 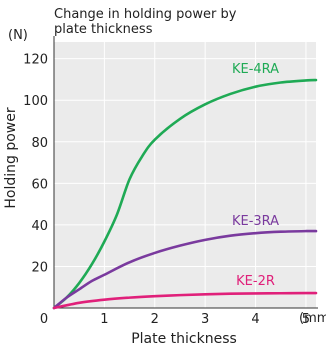 What do you see at coordinates (39, 143) in the screenshot?
I see `y-tick-label: 80` at bounding box center [39, 143].